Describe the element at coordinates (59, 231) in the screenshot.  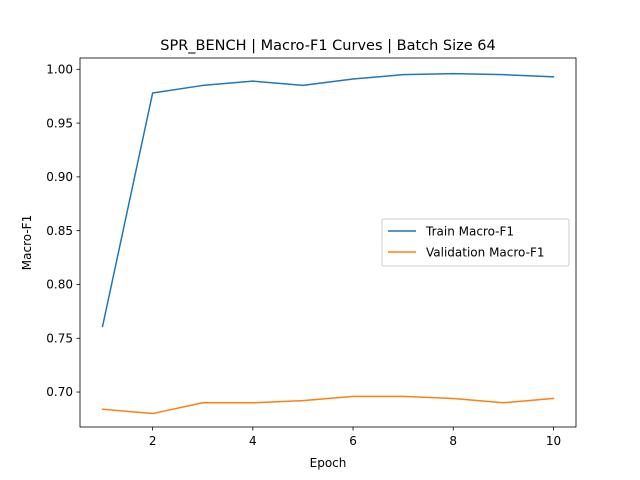
I see `y-tick-label: 0.85` at that location.